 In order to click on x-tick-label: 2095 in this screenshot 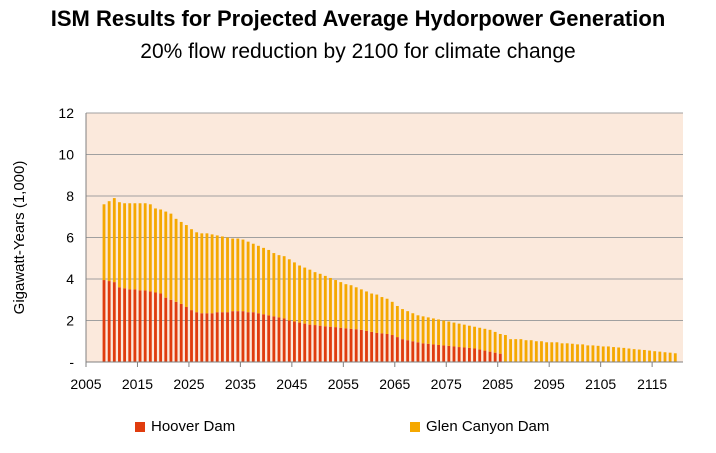, I will do `click(549, 384)`.